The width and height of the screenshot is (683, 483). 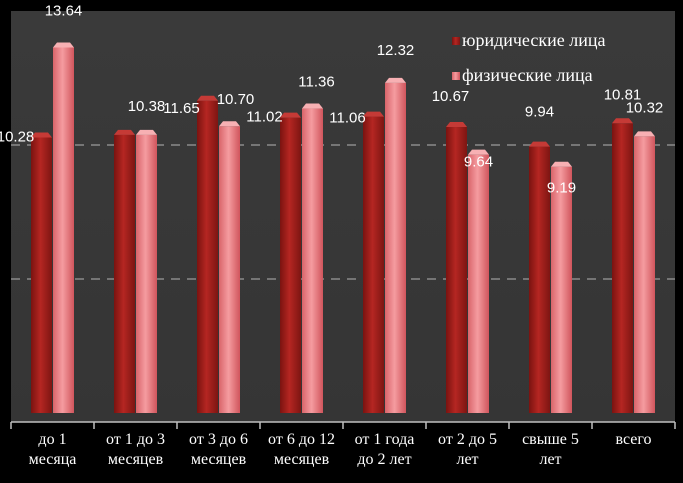 I want to click on x-tick-label: до 1, so click(x=52, y=439).